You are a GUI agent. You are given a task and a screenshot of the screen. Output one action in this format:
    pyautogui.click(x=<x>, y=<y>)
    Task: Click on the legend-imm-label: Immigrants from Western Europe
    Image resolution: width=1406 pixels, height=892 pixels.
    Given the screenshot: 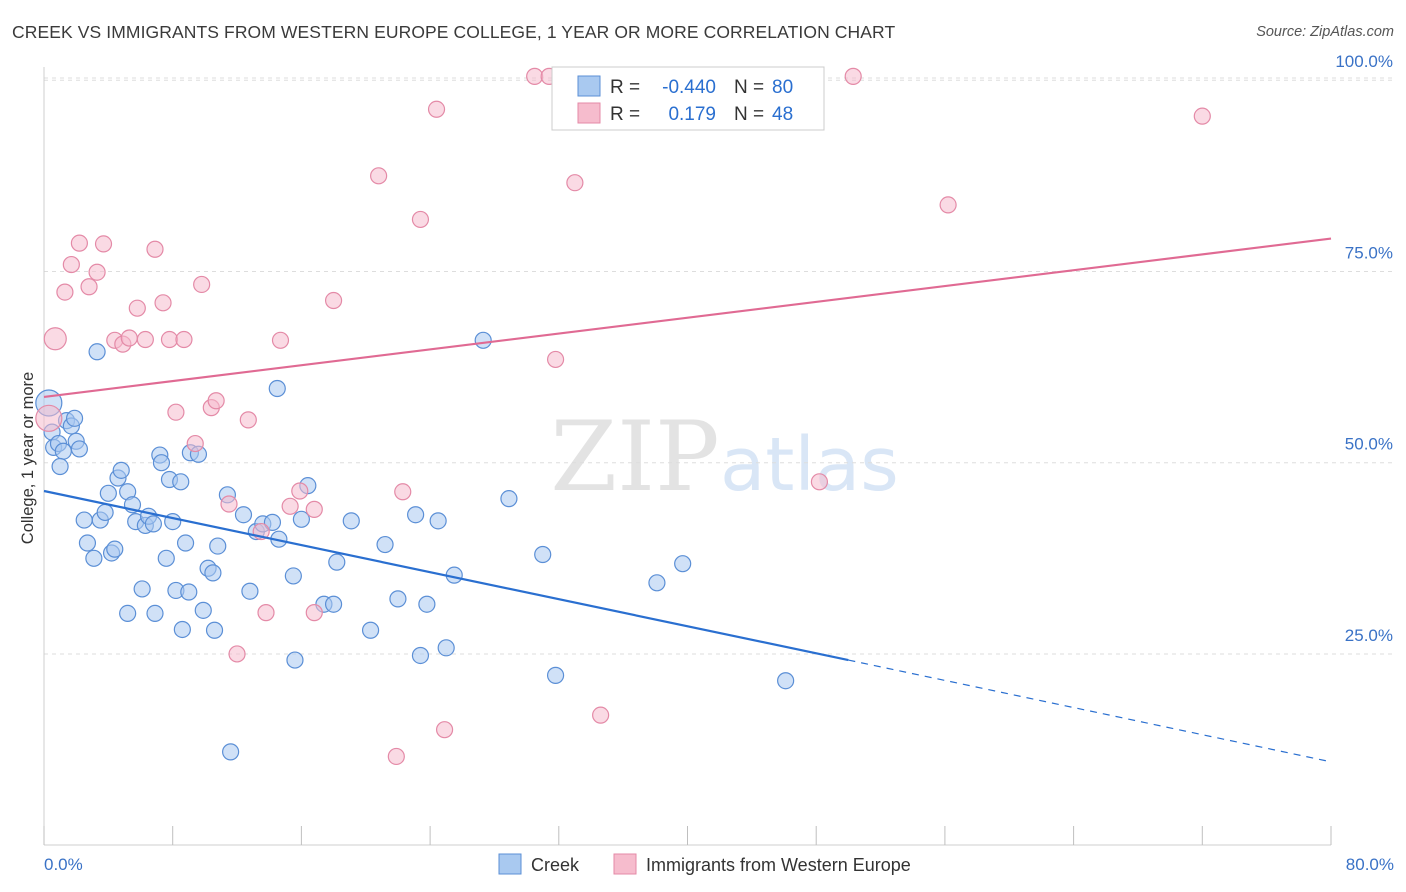 What is the action you would take?
    pyautogui.click(x=778, y=865)
    